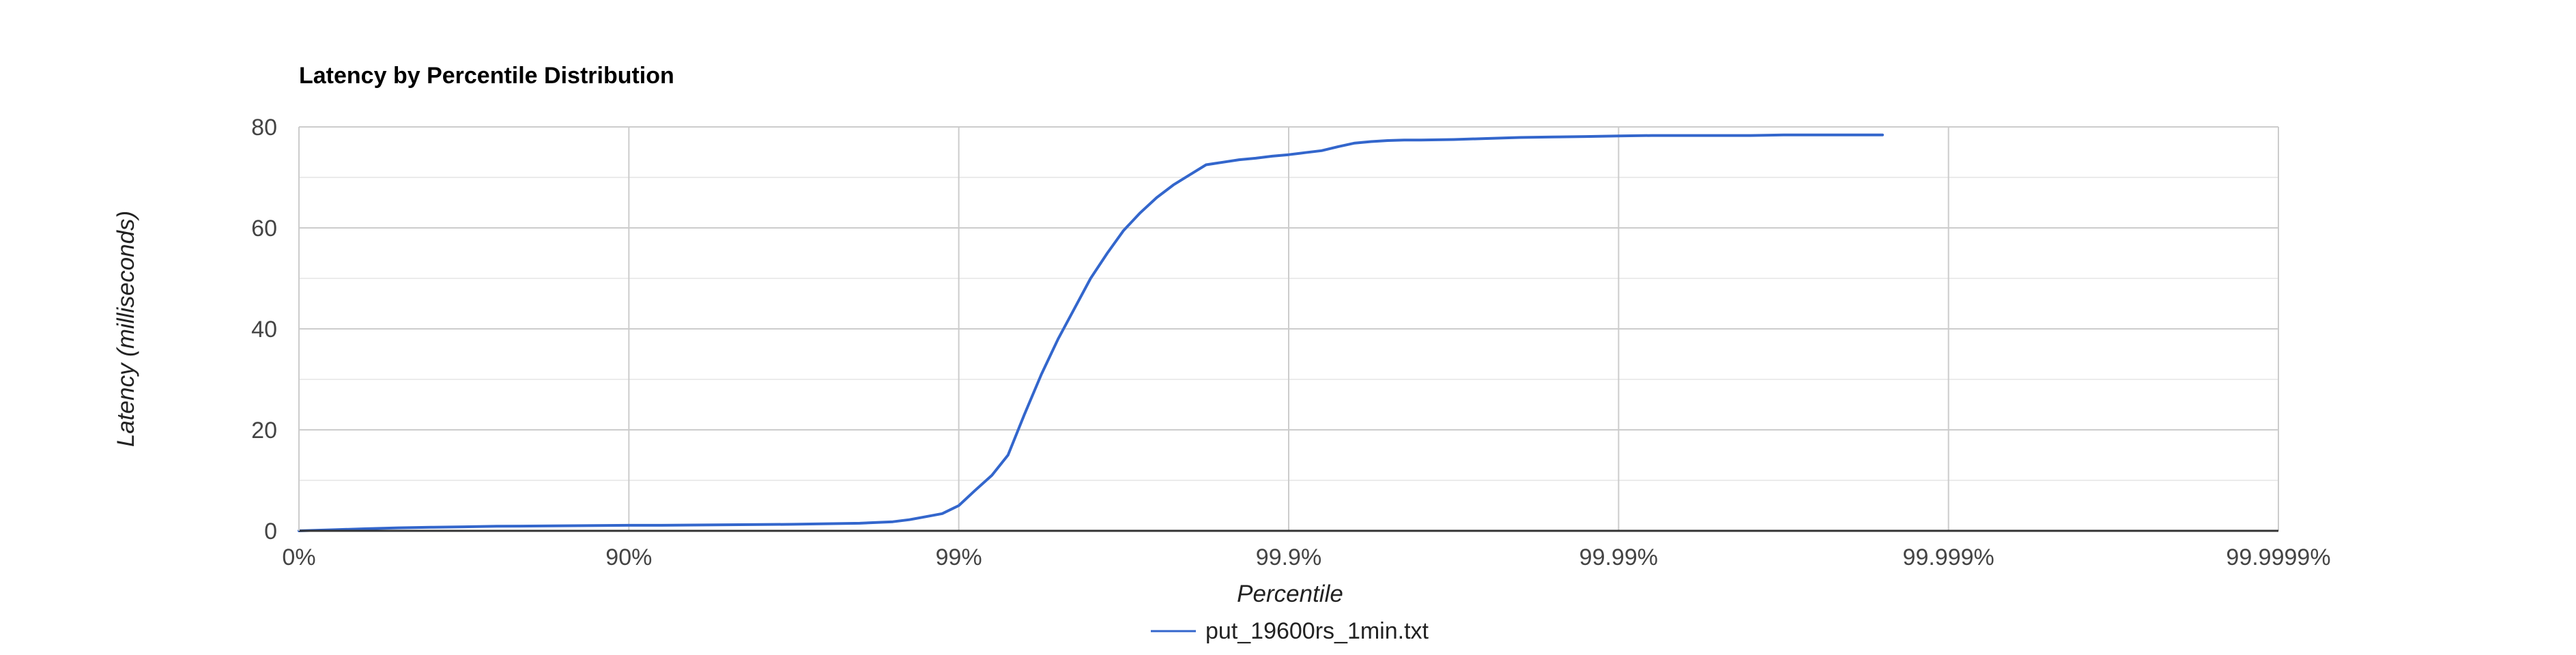 This screenshot has height=655, width=2576. What do you see at coordinates (1618, 557) in the screenshot?
I see `x-tick-label: 99.99%` at bounding box center [1618, 557].